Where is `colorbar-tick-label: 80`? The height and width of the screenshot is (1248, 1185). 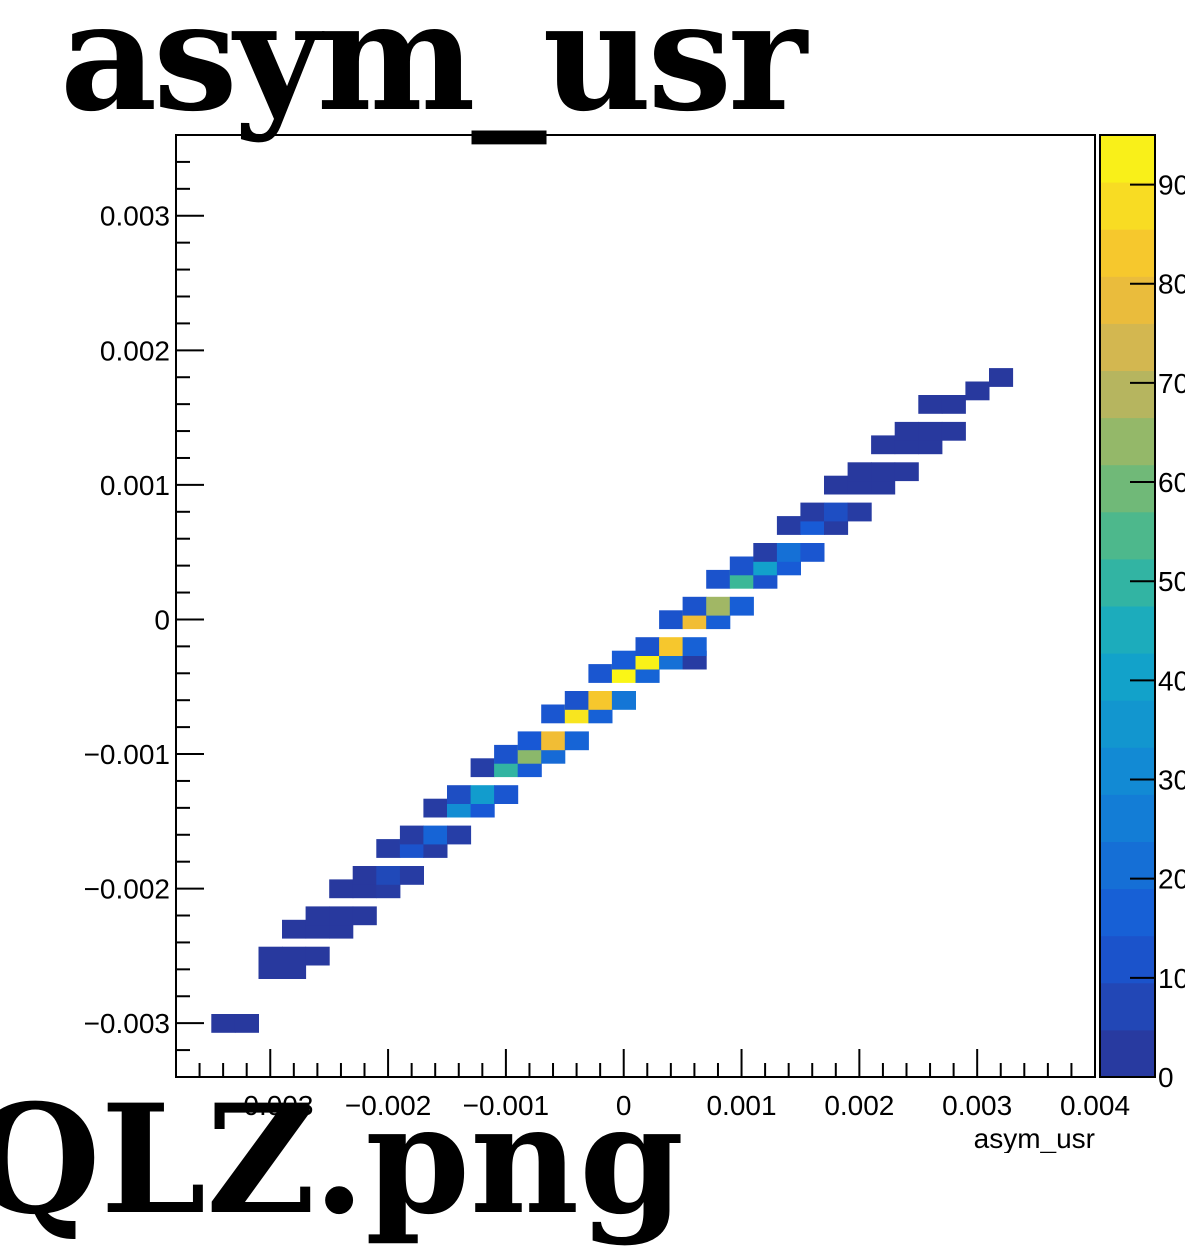 colorbar-tick-label: 80 is located at coordinates (1171, 284).